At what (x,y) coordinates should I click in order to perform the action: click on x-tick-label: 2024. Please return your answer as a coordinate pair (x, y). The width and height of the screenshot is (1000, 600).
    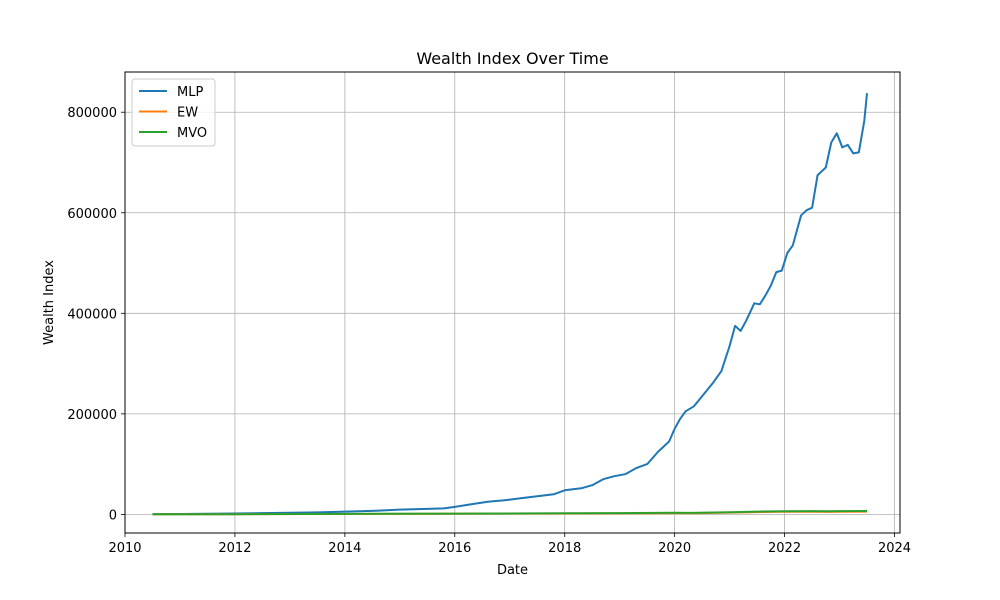
    Looking at the image, I should click on (894, 548).